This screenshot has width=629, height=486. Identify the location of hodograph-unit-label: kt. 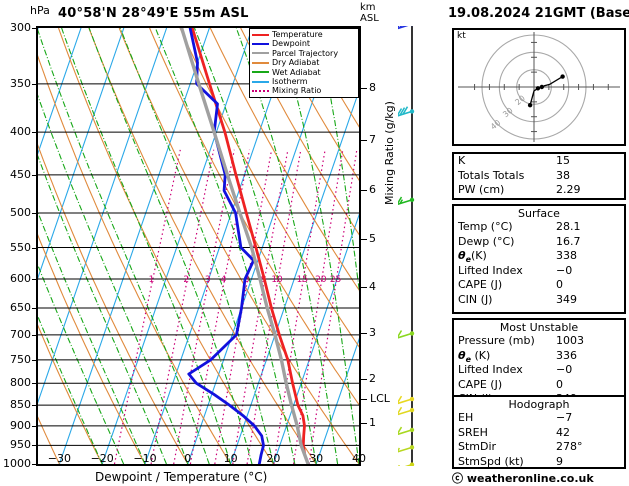
(461, 36).